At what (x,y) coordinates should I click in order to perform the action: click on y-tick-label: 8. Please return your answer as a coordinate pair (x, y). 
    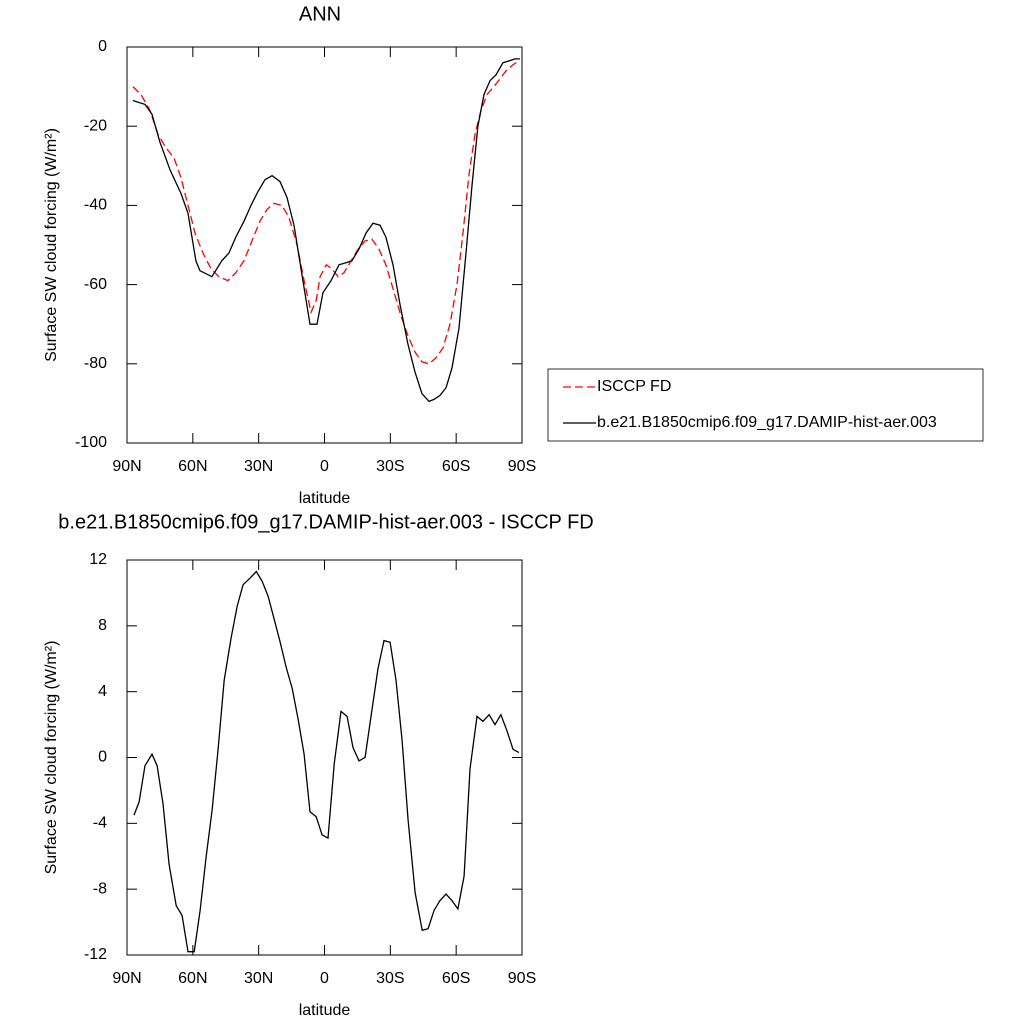
    Looking at the image, I should click on (102, 625).